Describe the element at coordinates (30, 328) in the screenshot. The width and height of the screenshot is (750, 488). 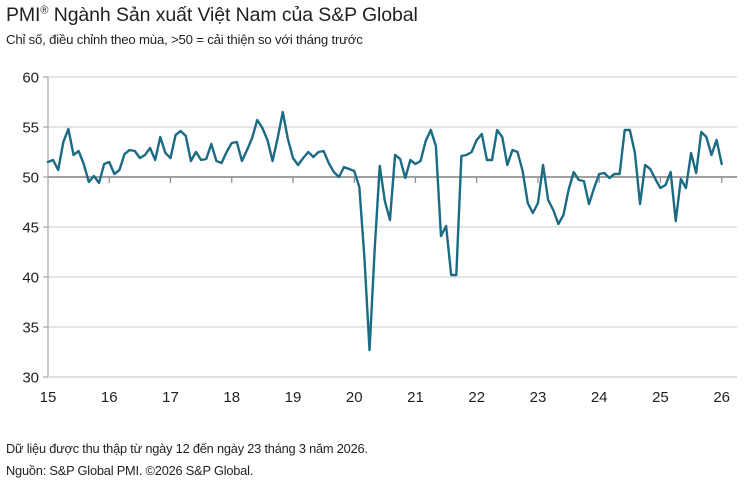
I see `y-axis-tick-label: 35` at that location.